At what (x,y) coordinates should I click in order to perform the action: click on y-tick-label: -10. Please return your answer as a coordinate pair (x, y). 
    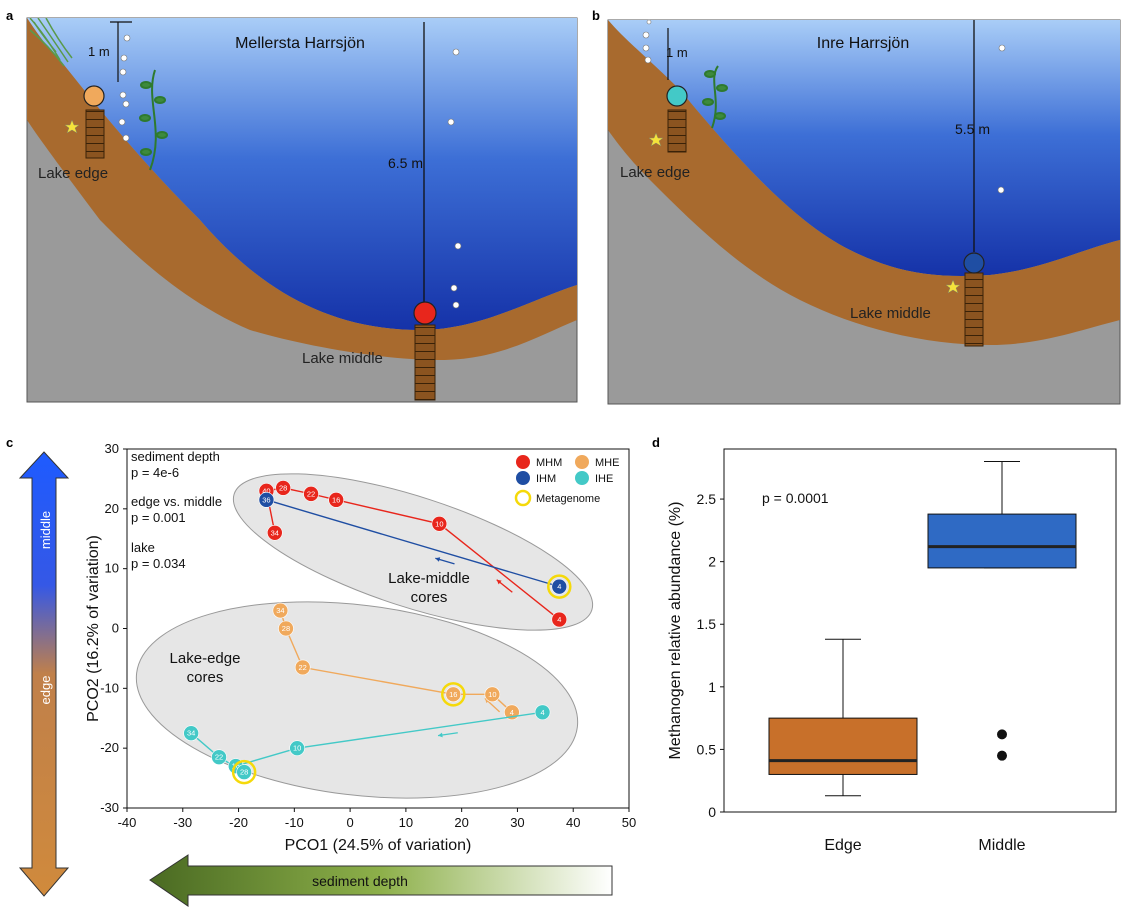
    Looking at the image, I should click on (109, 687).